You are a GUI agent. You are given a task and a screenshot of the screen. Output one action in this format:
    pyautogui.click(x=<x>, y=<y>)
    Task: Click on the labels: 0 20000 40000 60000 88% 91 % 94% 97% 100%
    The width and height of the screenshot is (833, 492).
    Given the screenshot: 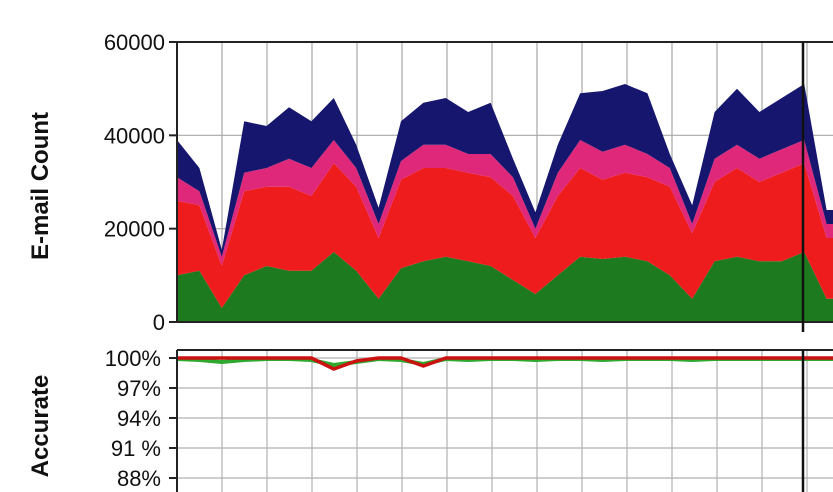 What is the action you would take?
    pyautogui.click(x=134, y=260)
    